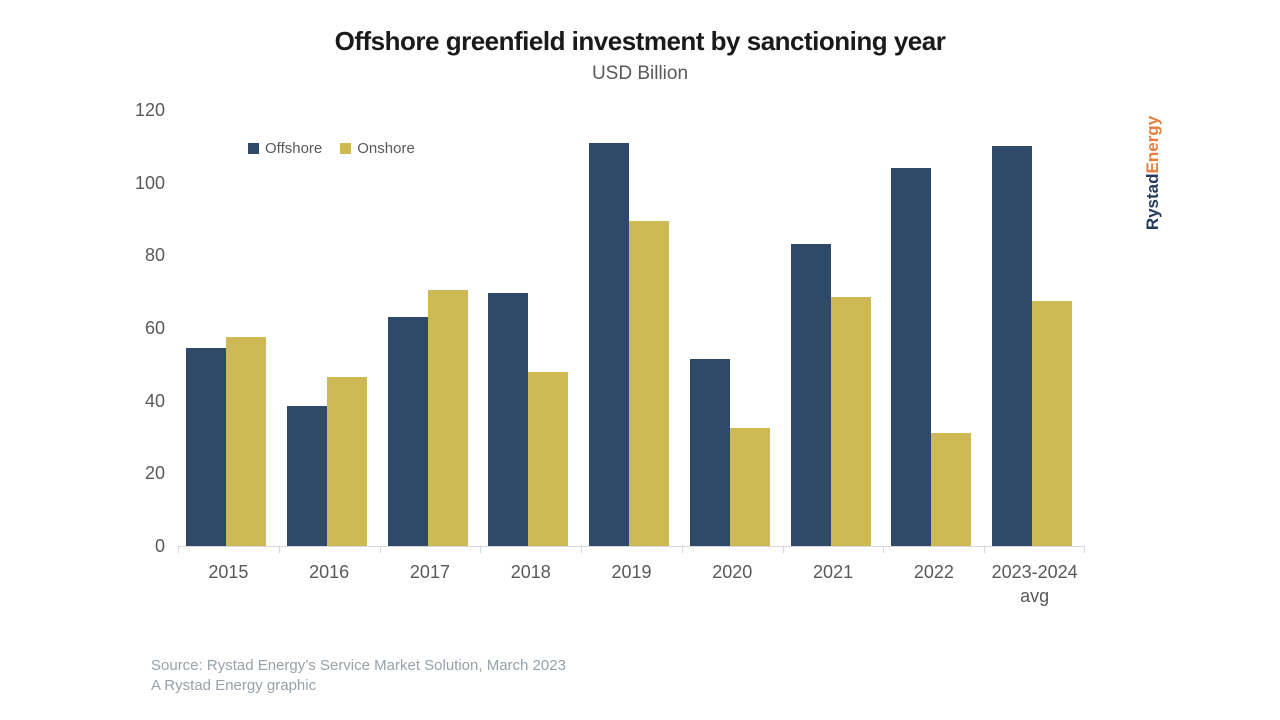 The height and width of the screenshot is (720, 1280). I want to click on x-tick-label-2019: 2019, so click(631, 572).